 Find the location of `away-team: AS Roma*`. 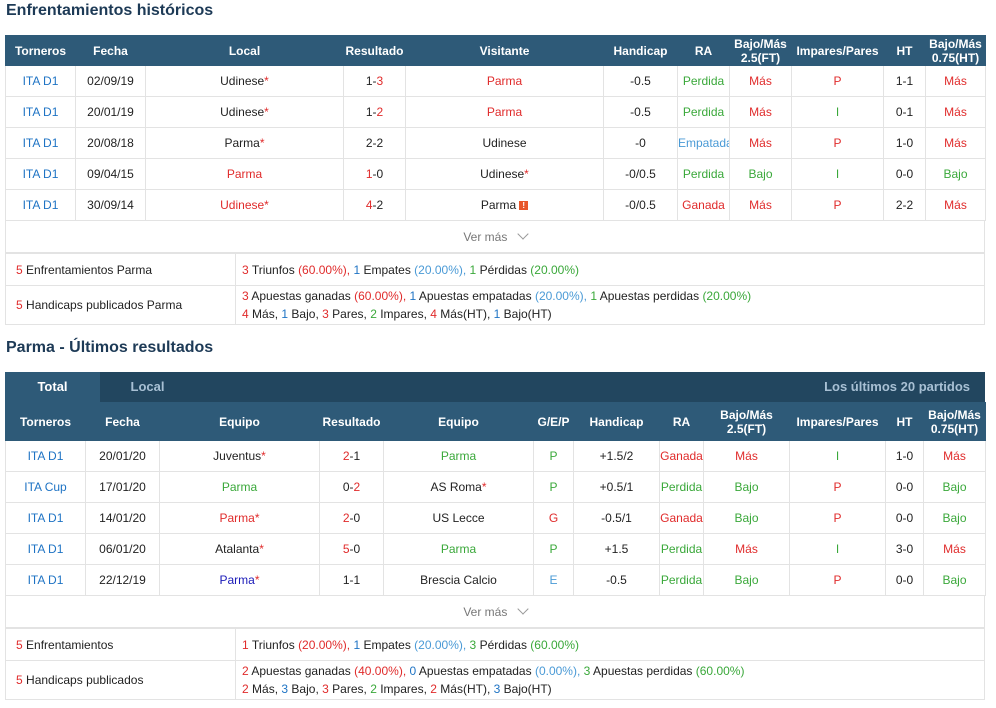

away-team: AS Roma* is located at coordinates (458, 487).